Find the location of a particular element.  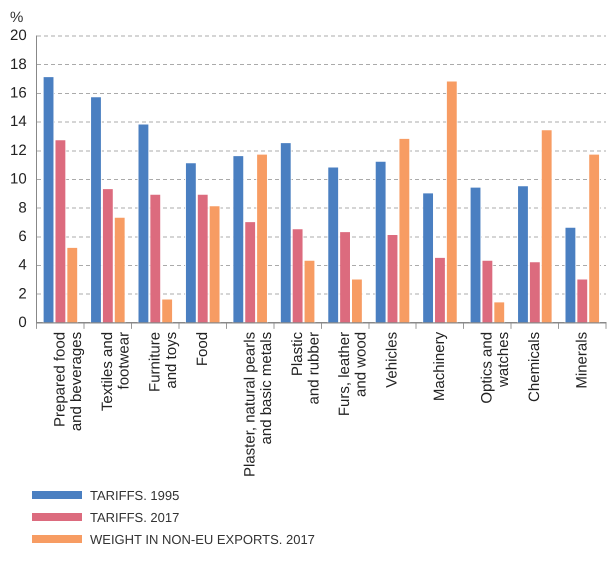

y-tick-label: 4 is located at coordinates (22, 265).